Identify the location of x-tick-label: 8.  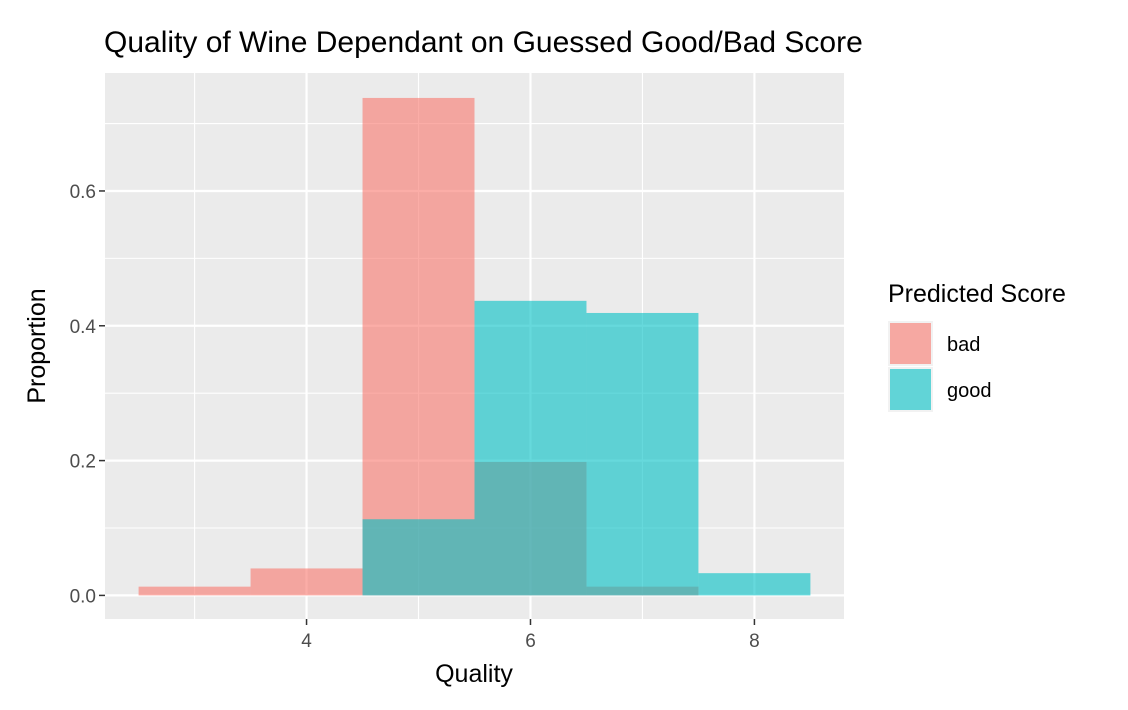
(754, 641).